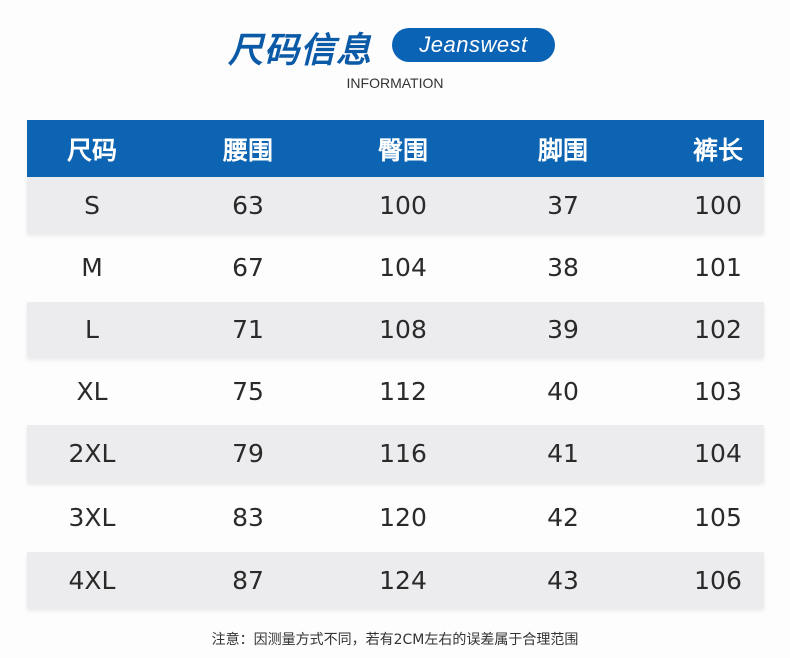 Image resolution: width=790 pixels, height=658 pixels. I want to click on table-cell: 2XL, so click(92, 453).